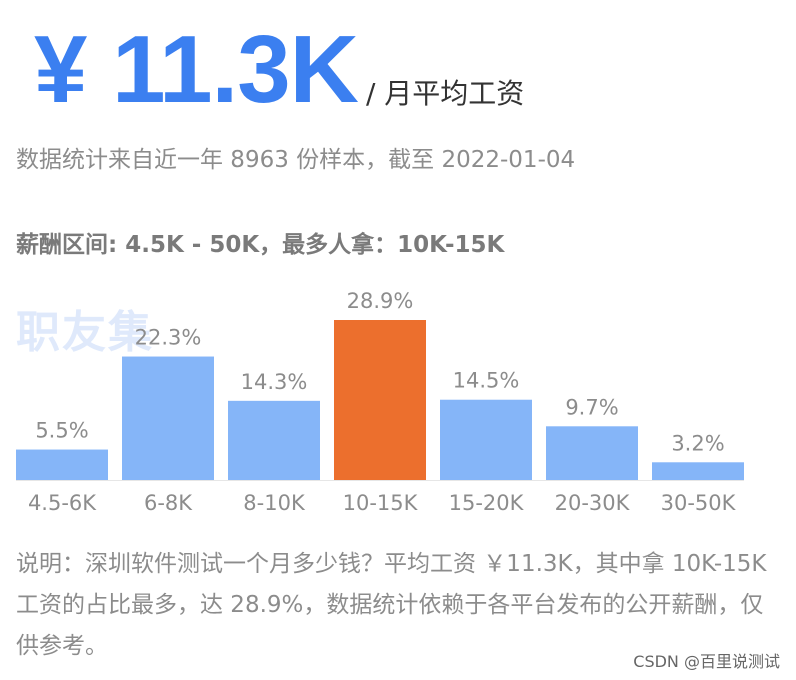  What do you see at coordinates (591, 407) in the screenshot?
I see `value-label-20-30K: 9.7%` at bounding box center [591, 407].